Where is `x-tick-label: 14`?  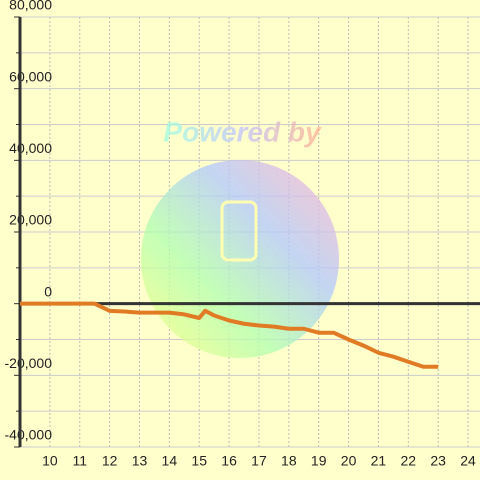
x-tick-label: 14 is located at coordinates (170, 461).